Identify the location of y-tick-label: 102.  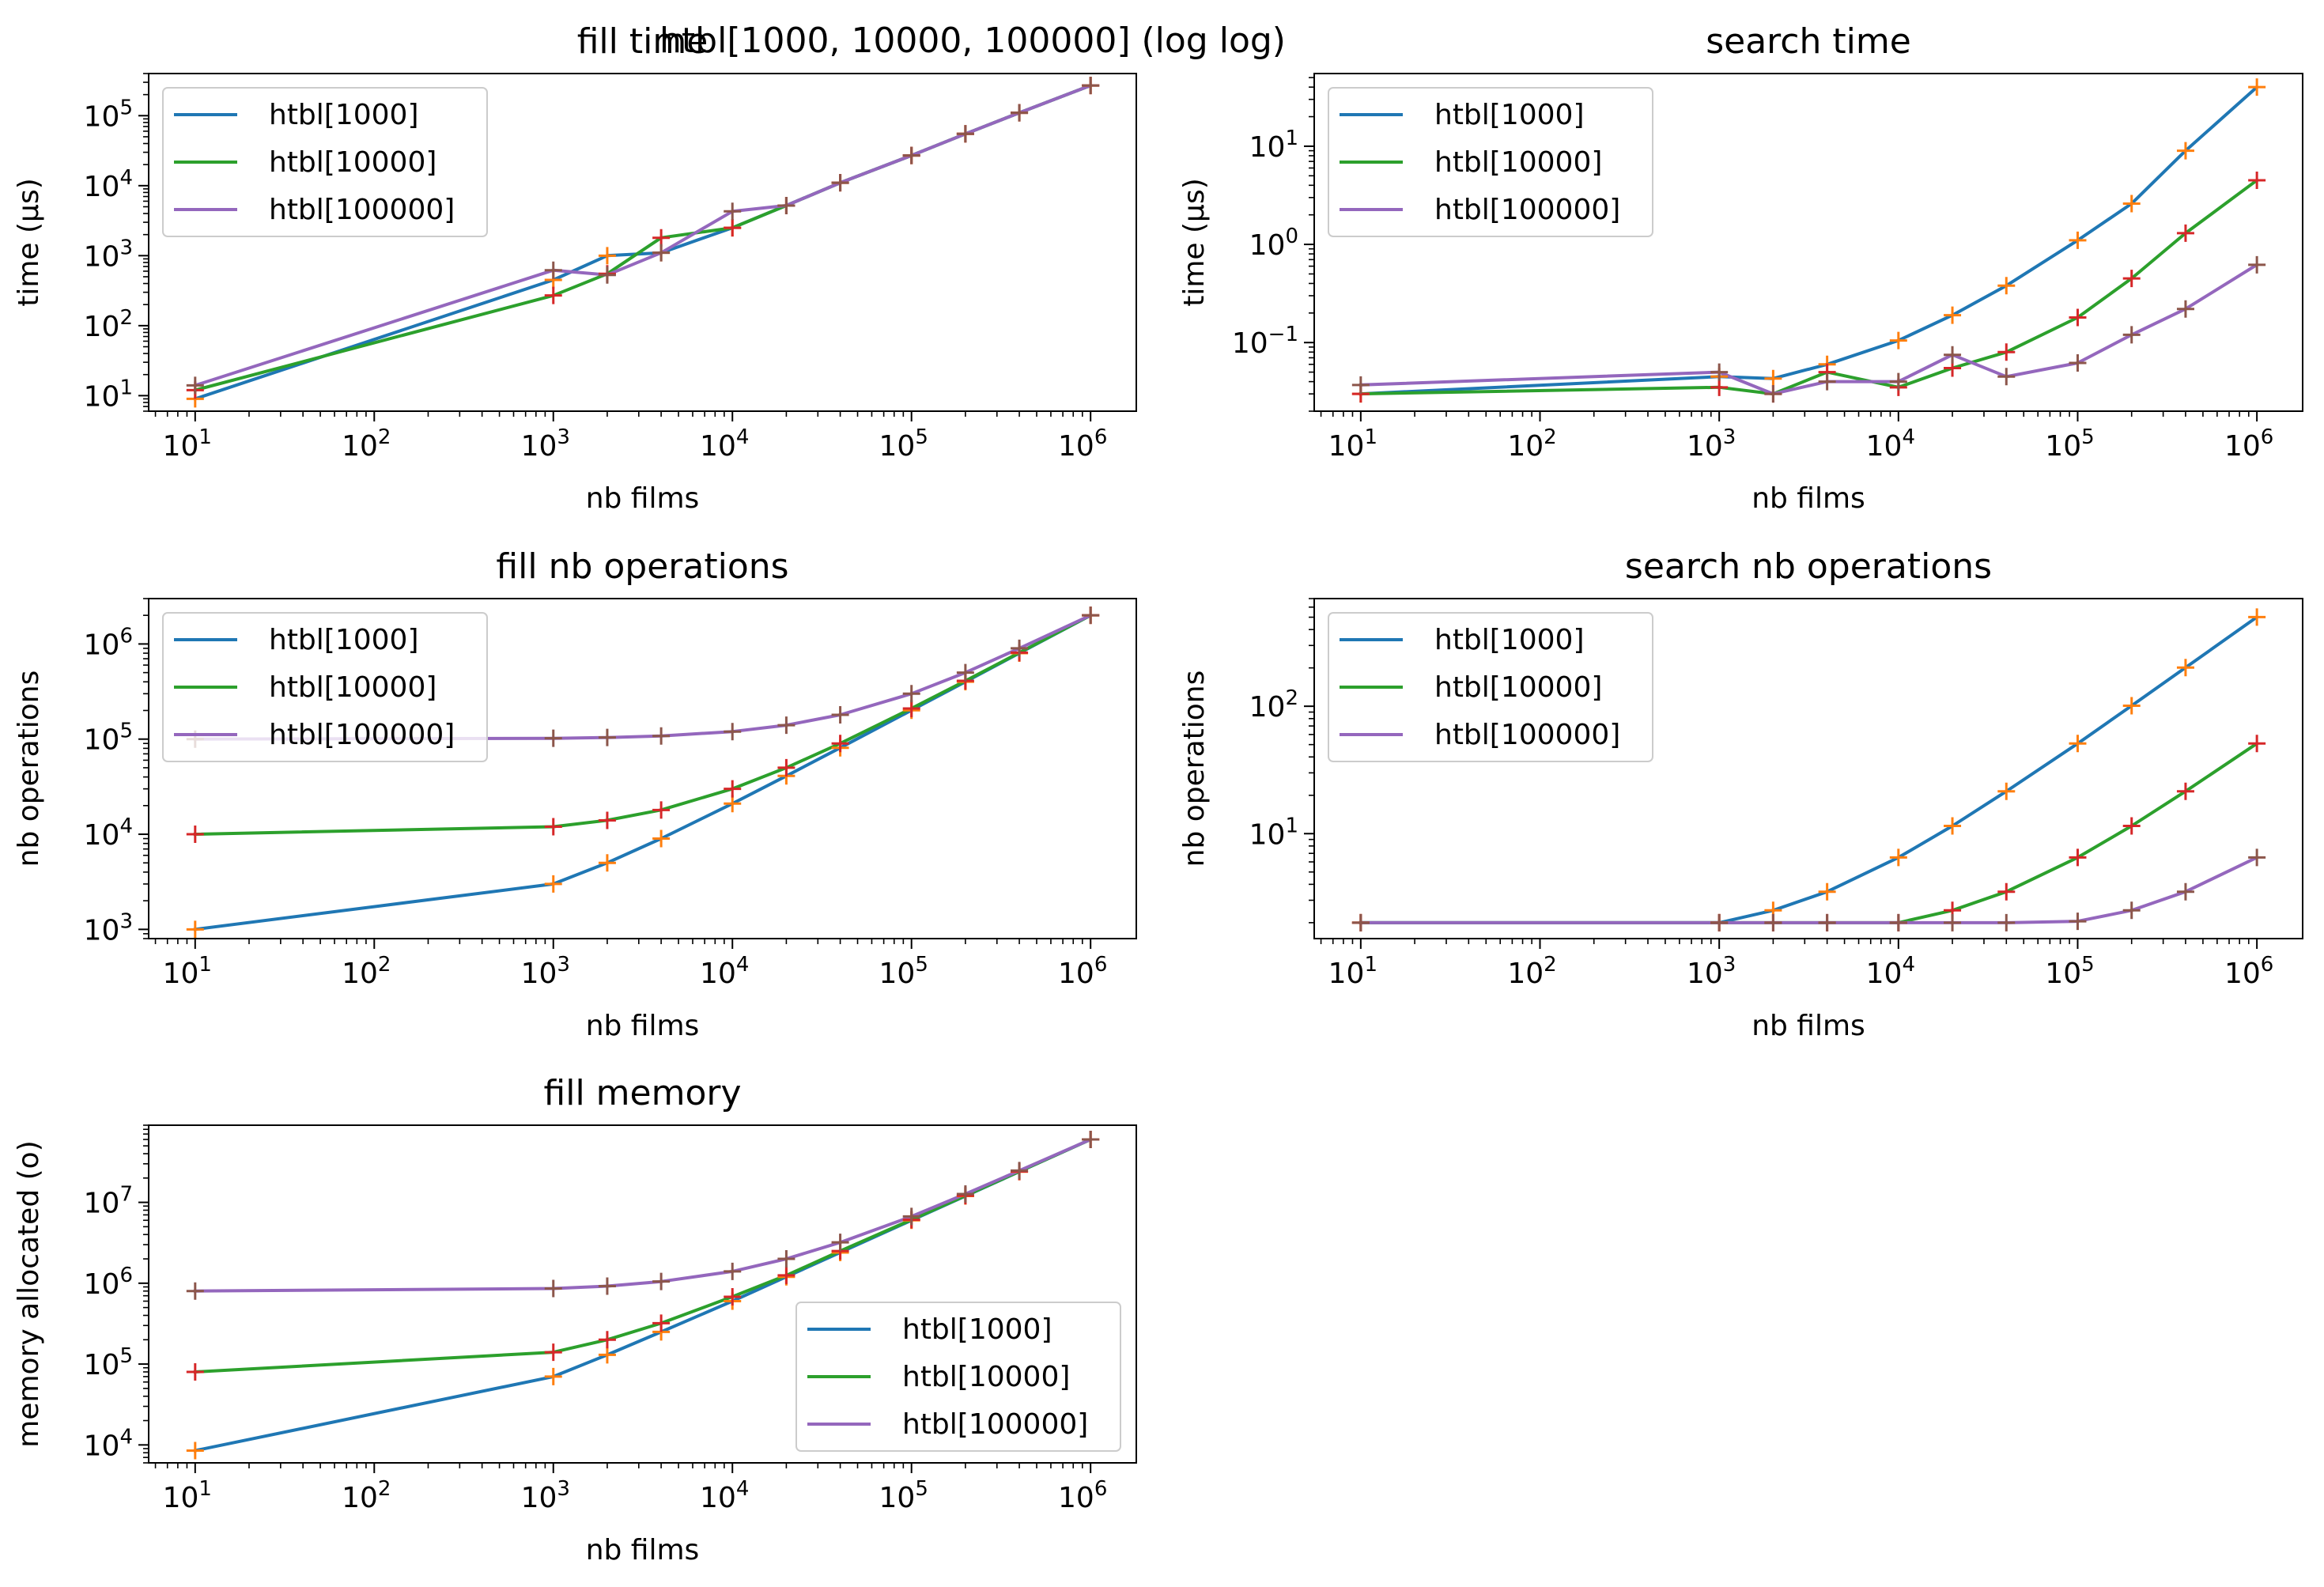
(1273, 705).